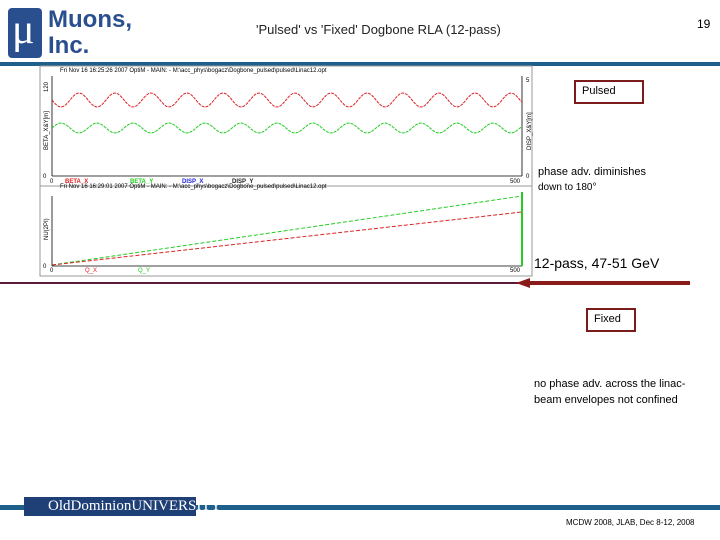  Describe the element at coordinates (606, 400) in the screenshot. I see `note: beam envelopes not confined` at that location.